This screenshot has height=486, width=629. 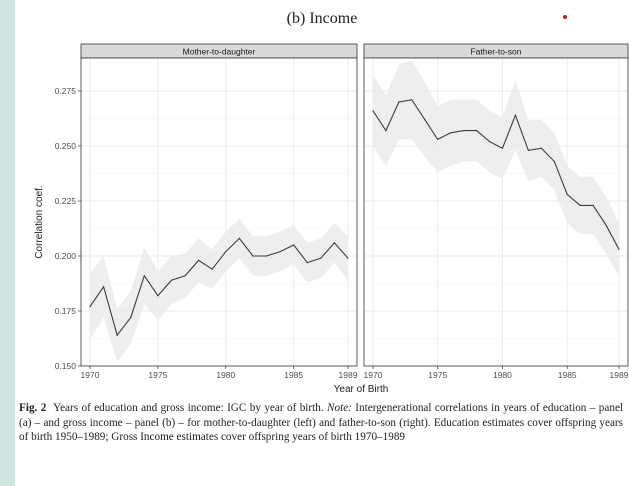 What do you see at coordinates (66, 201) in the screenshot?
I see `y-tick-label: 0.225` at bounding box center [66, 201].